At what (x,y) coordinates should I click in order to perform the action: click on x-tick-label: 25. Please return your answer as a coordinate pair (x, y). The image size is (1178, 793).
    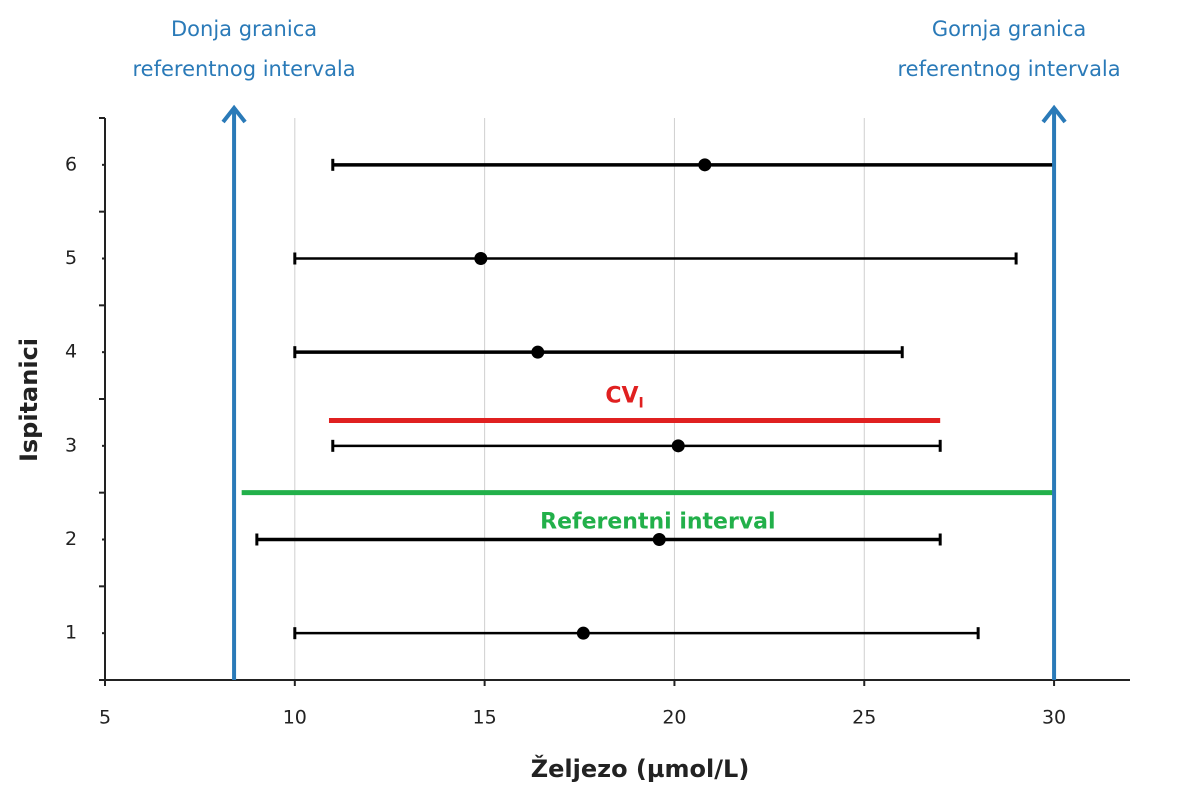
    Looking at the image, I should click on (864, 718).